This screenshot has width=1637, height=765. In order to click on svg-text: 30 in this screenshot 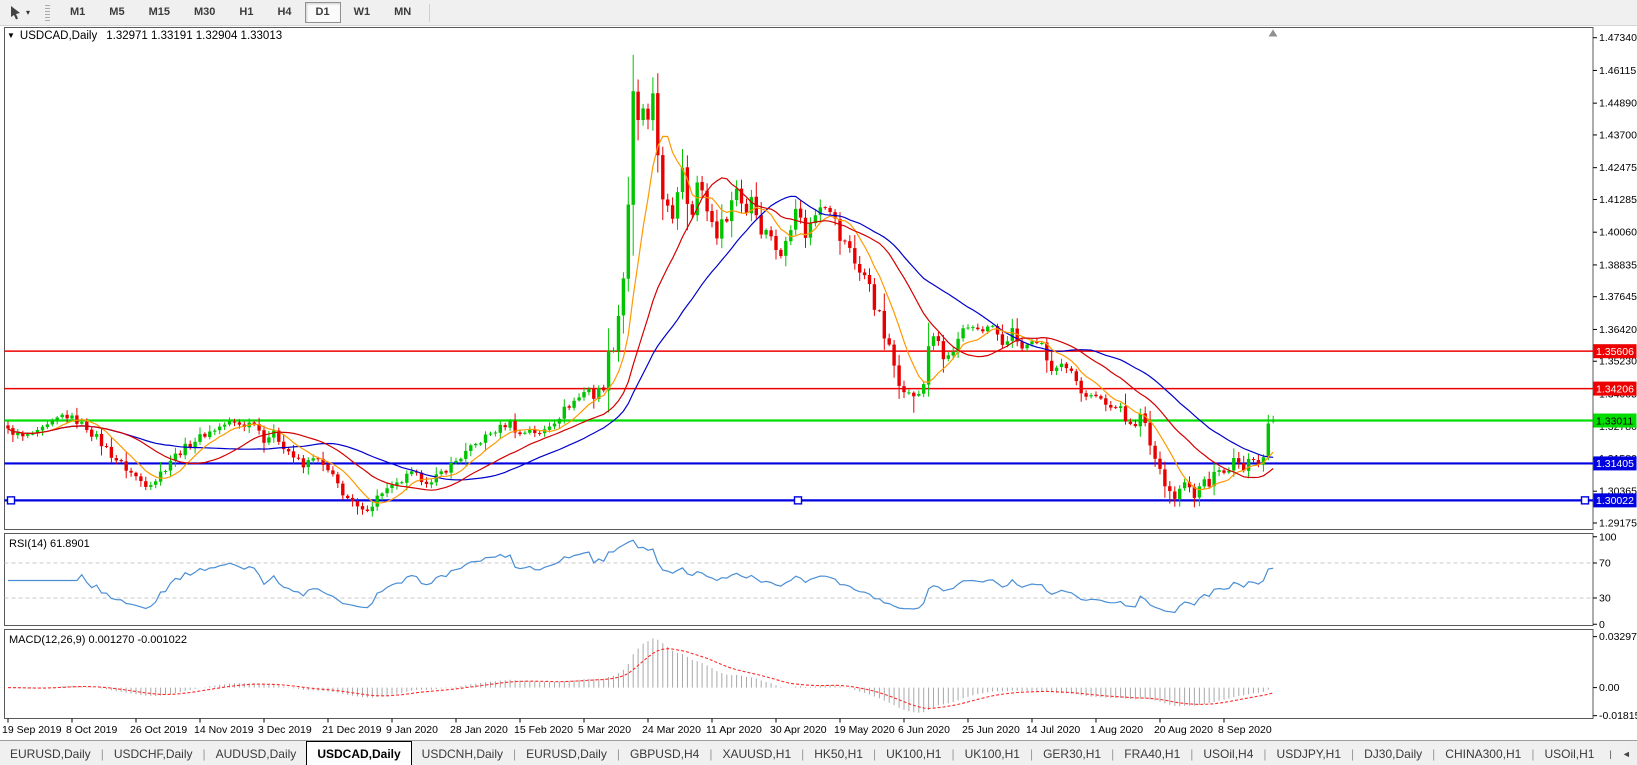, I will do `click(1605, 599)`.